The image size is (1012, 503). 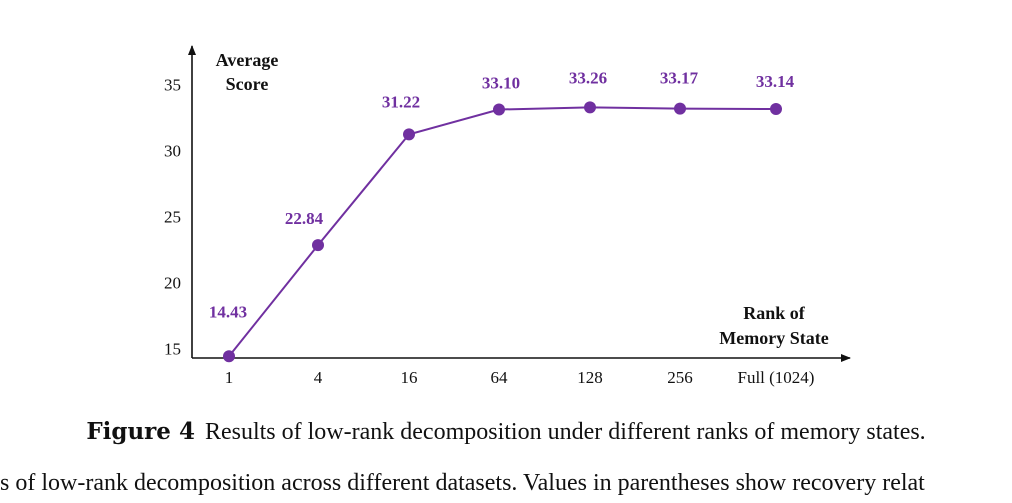 I want to click on x-tick-label: 1, so click(x=229, y=377).